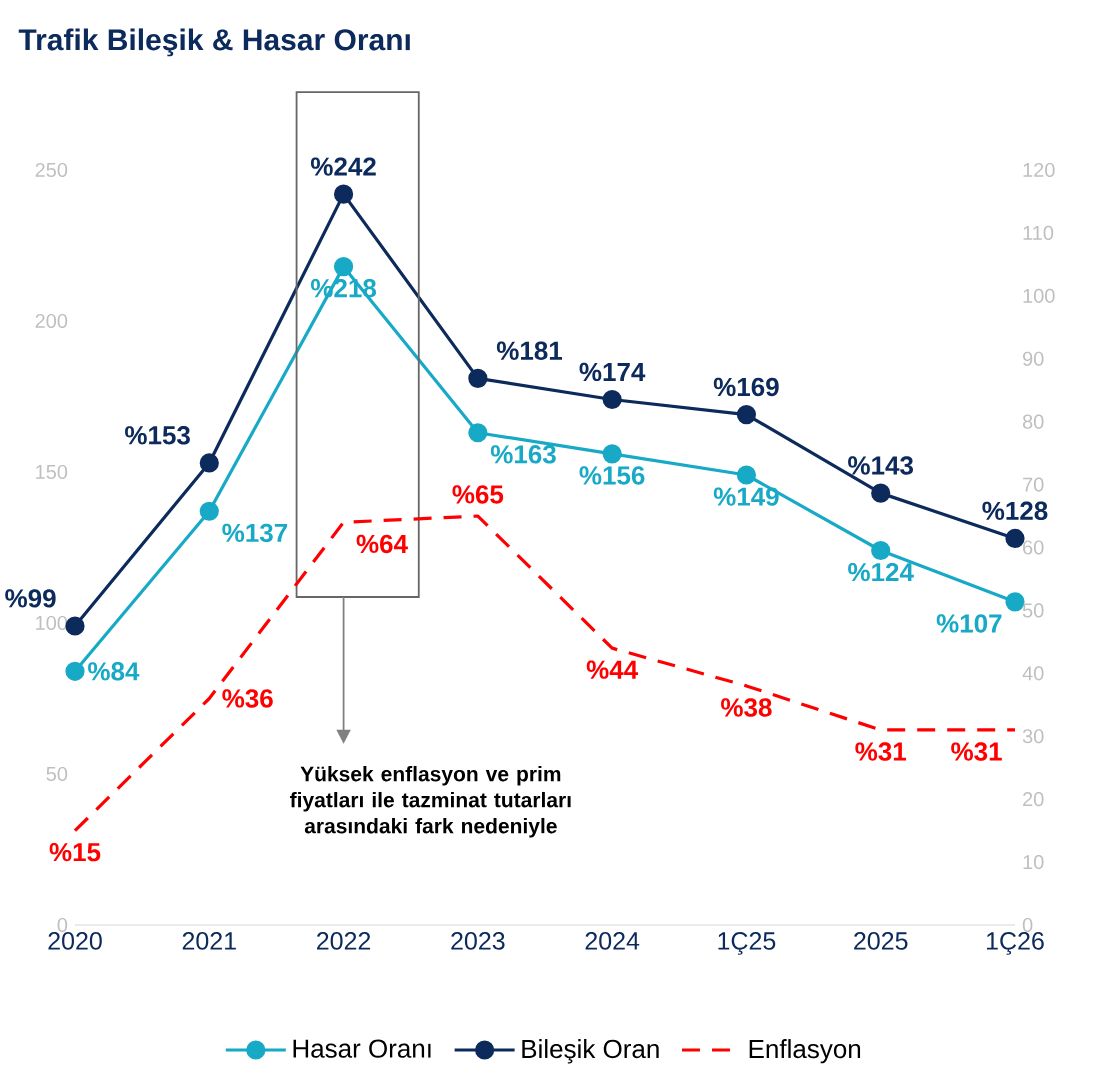 The image size is (1109, 1076). I want to click on y-tick-label: 150, so click(52, 472).